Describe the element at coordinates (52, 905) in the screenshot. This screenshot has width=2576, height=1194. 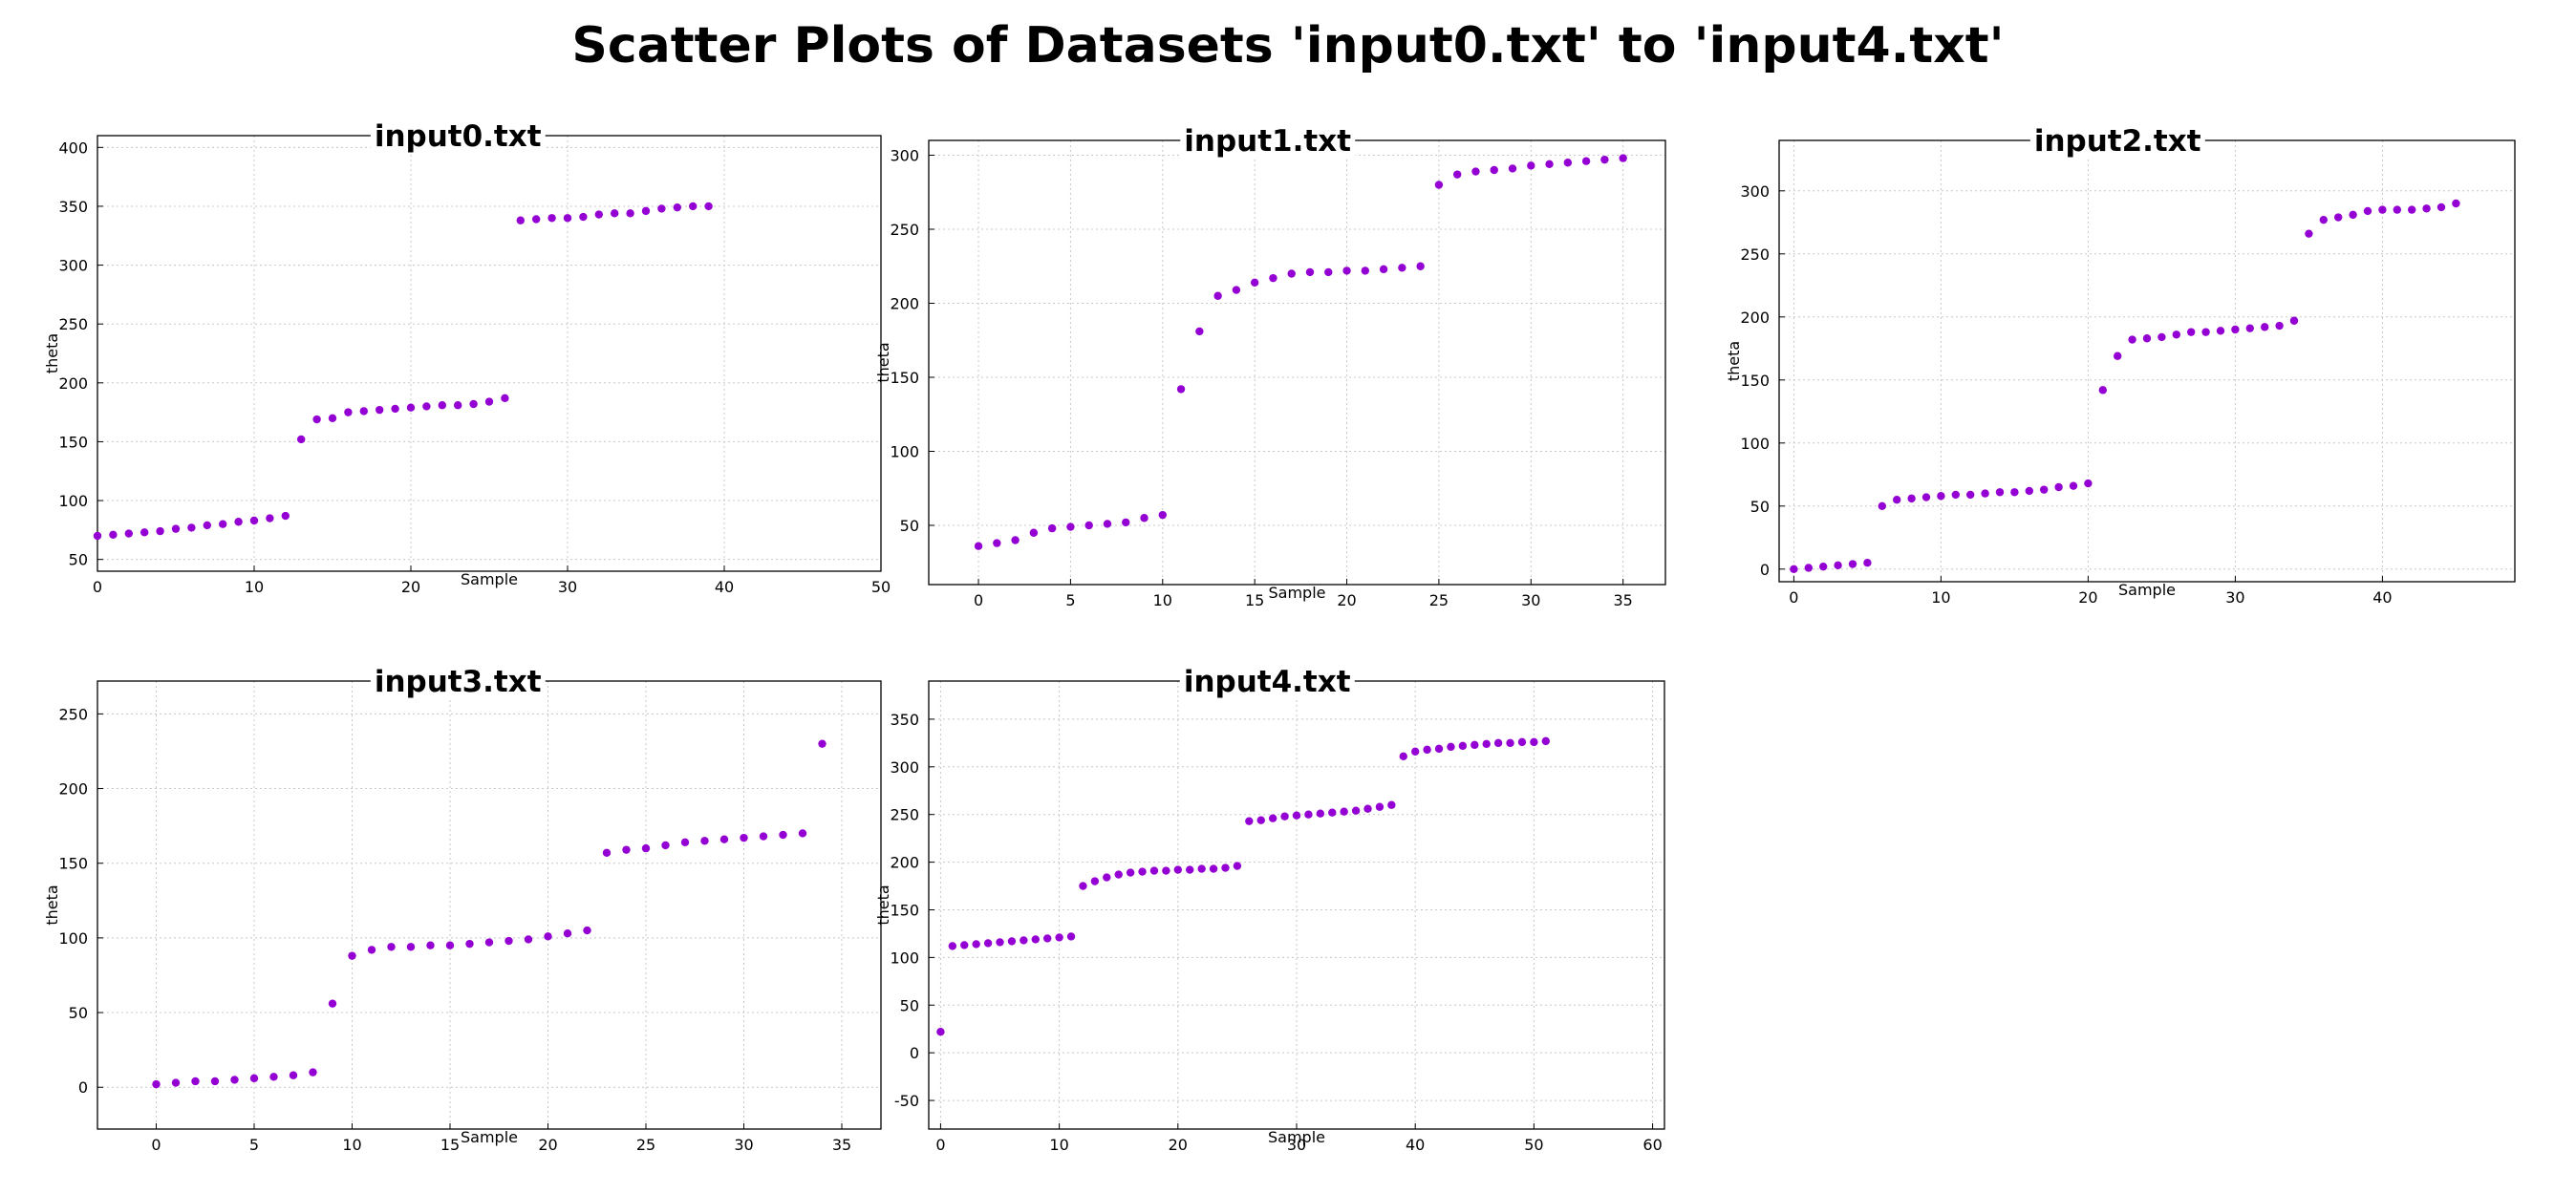
I see `y-axis-label: theta` at that location.